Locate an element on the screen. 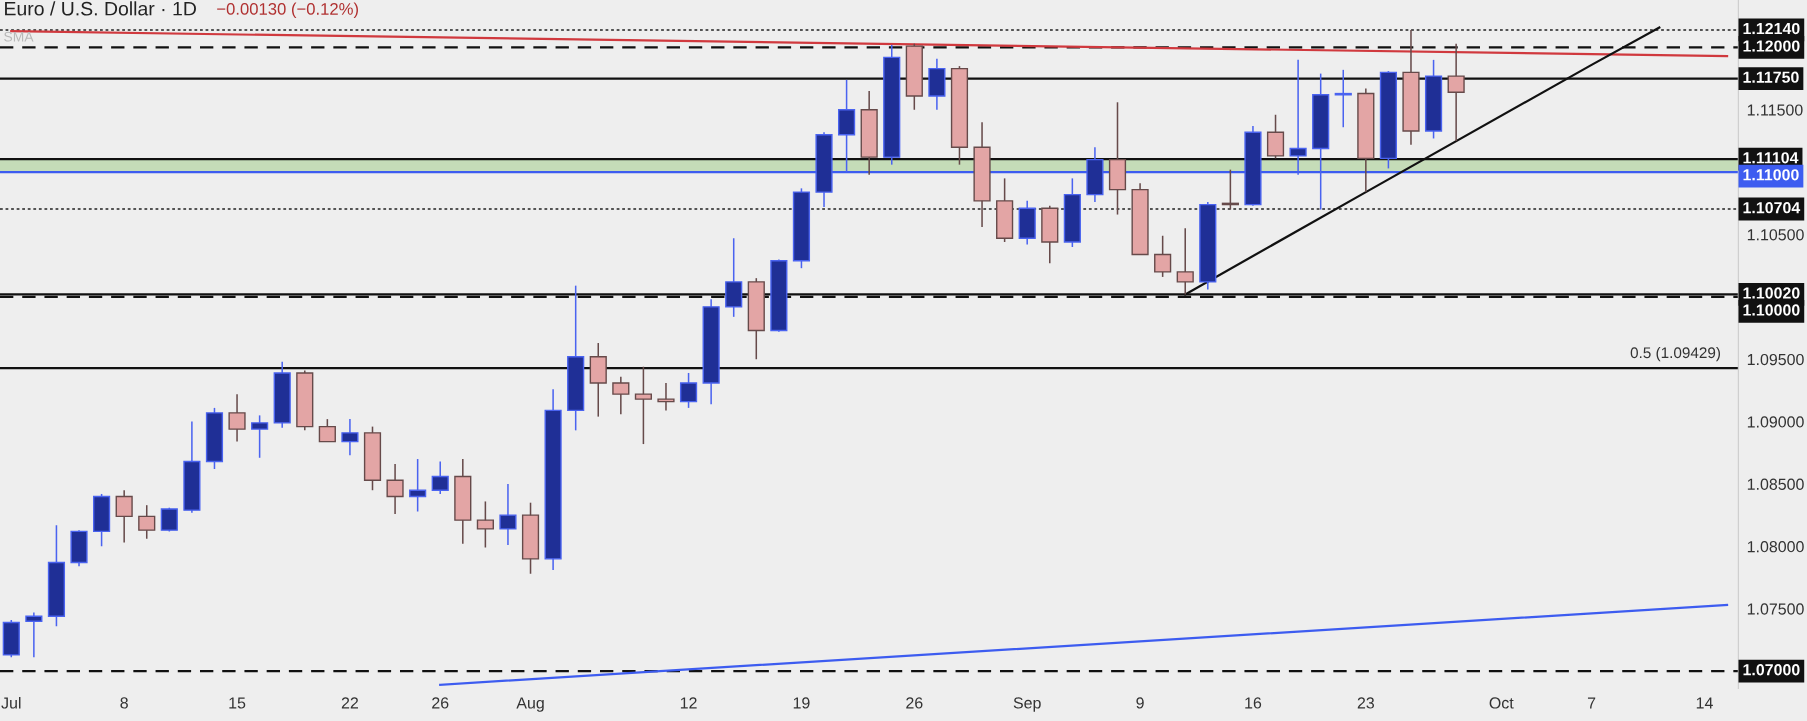  x-tick-label: Sep is located at coordinates (1027, 704).